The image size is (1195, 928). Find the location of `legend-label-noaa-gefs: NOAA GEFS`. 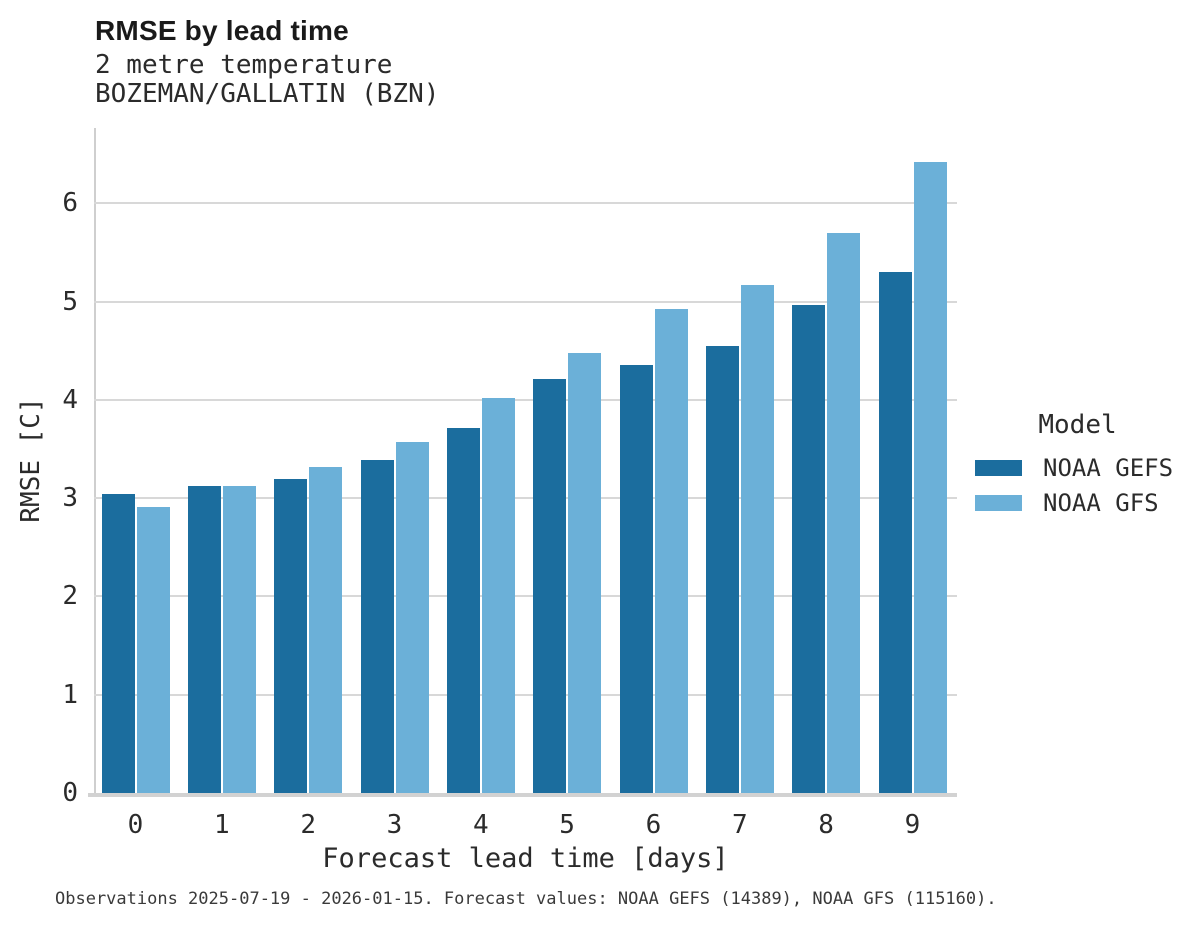

legend-label-noaa-gefs: NOAA GEFS is located at coordinates (1108, 468).